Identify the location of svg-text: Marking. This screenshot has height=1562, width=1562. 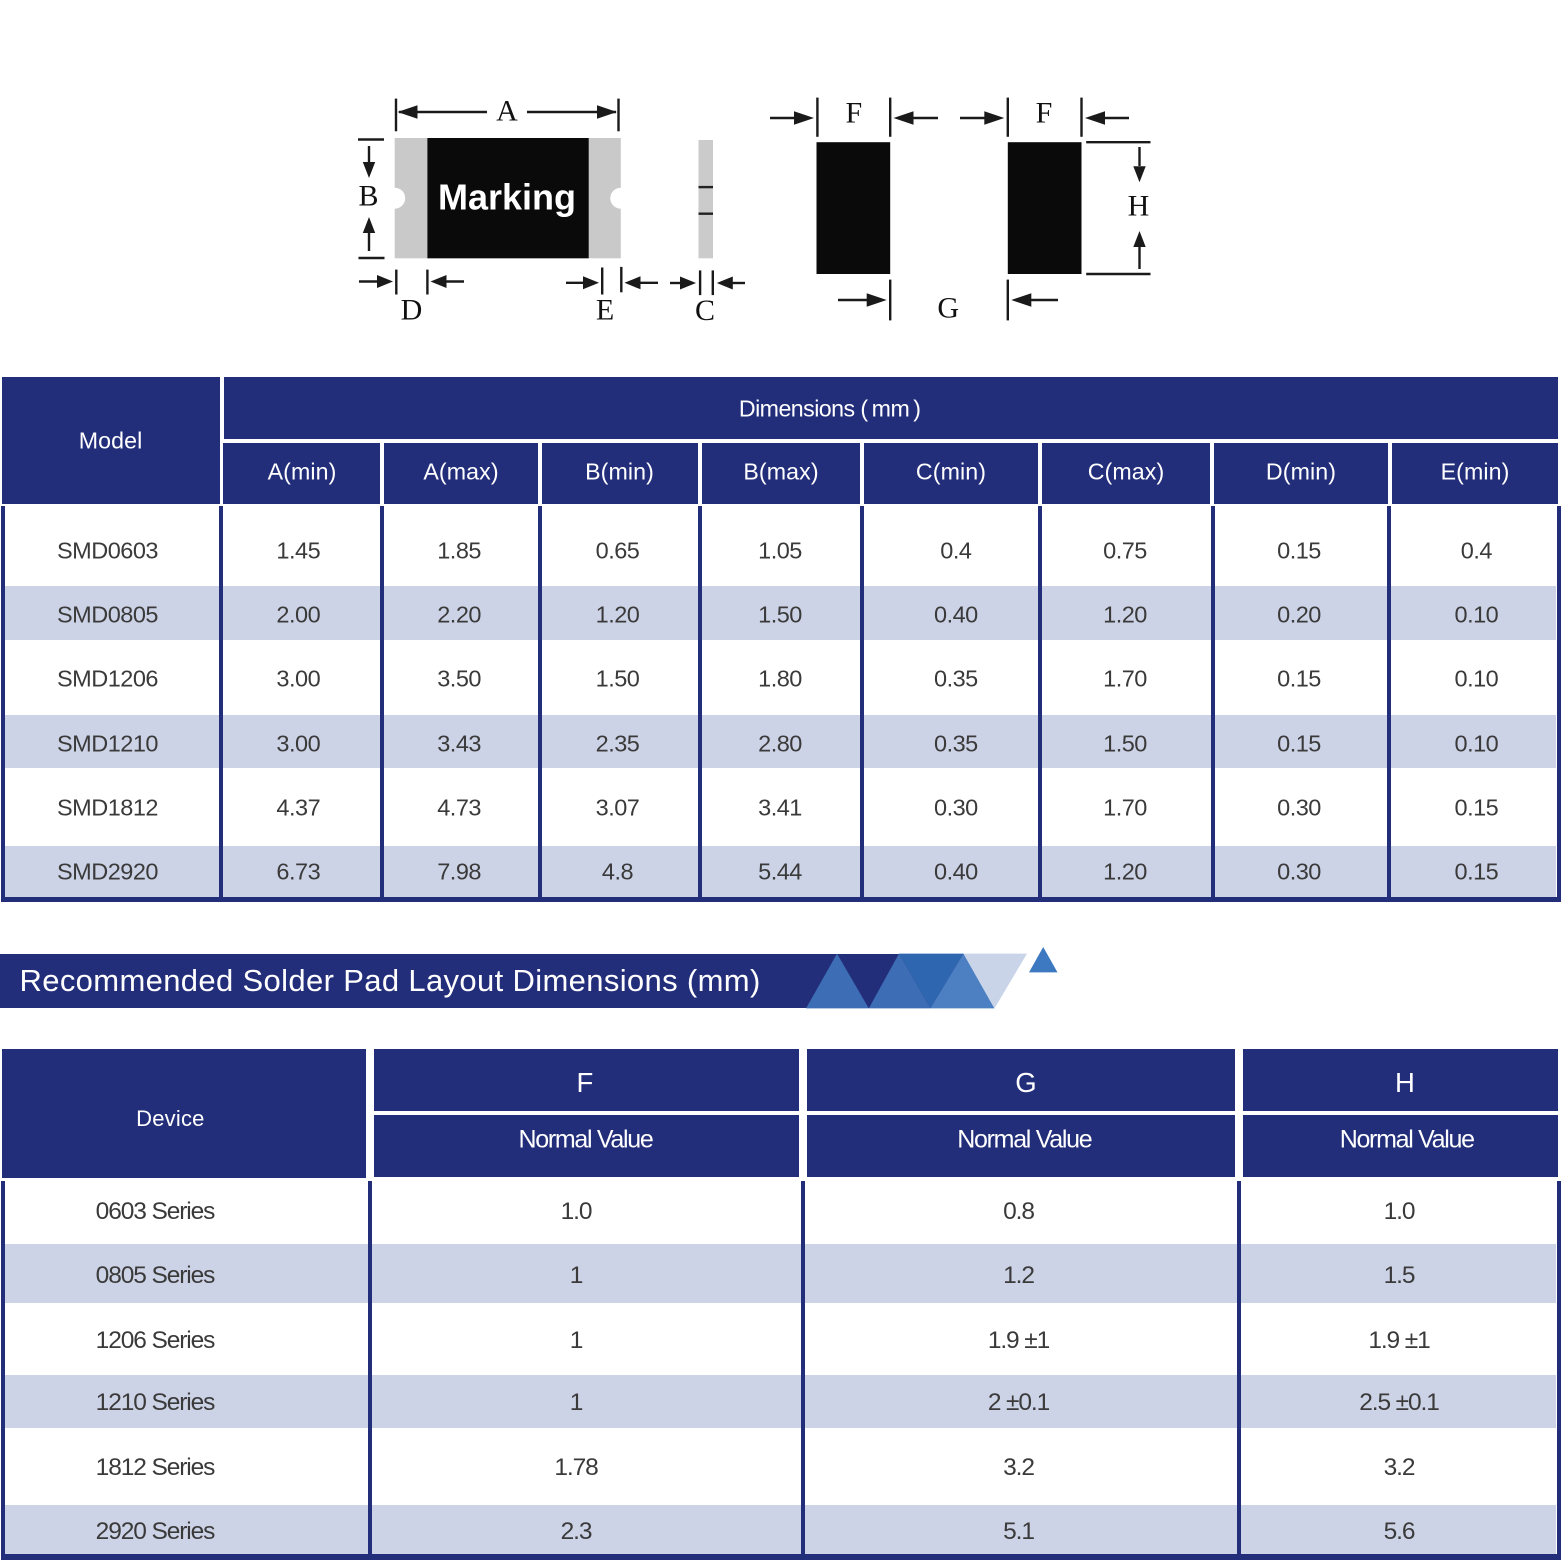
(507, 197).